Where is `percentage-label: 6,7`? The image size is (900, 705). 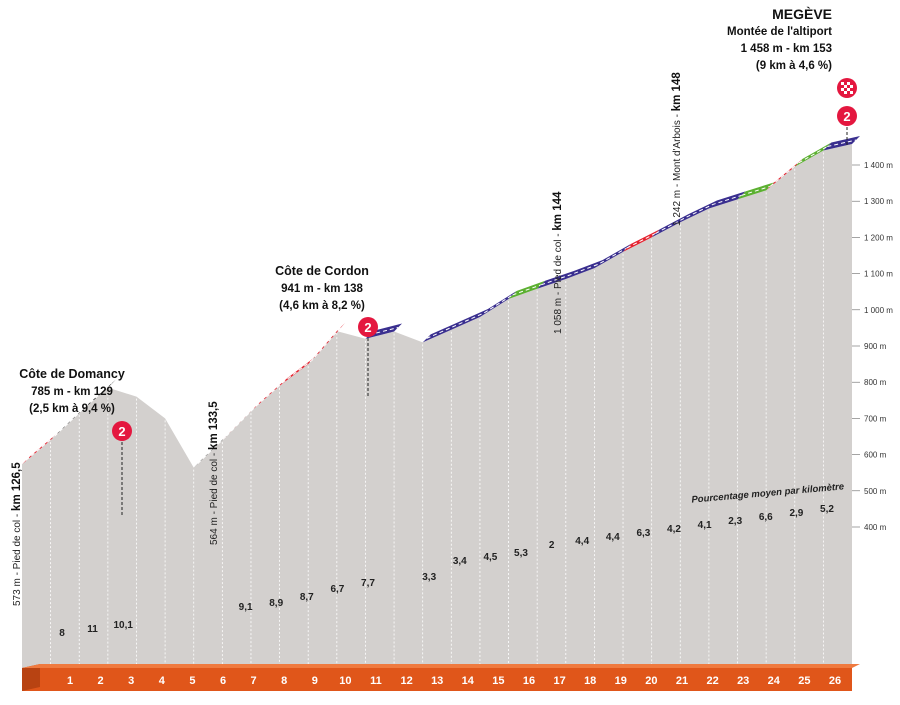
percentage-label: 6,7 is located at coordinates (337, 589).